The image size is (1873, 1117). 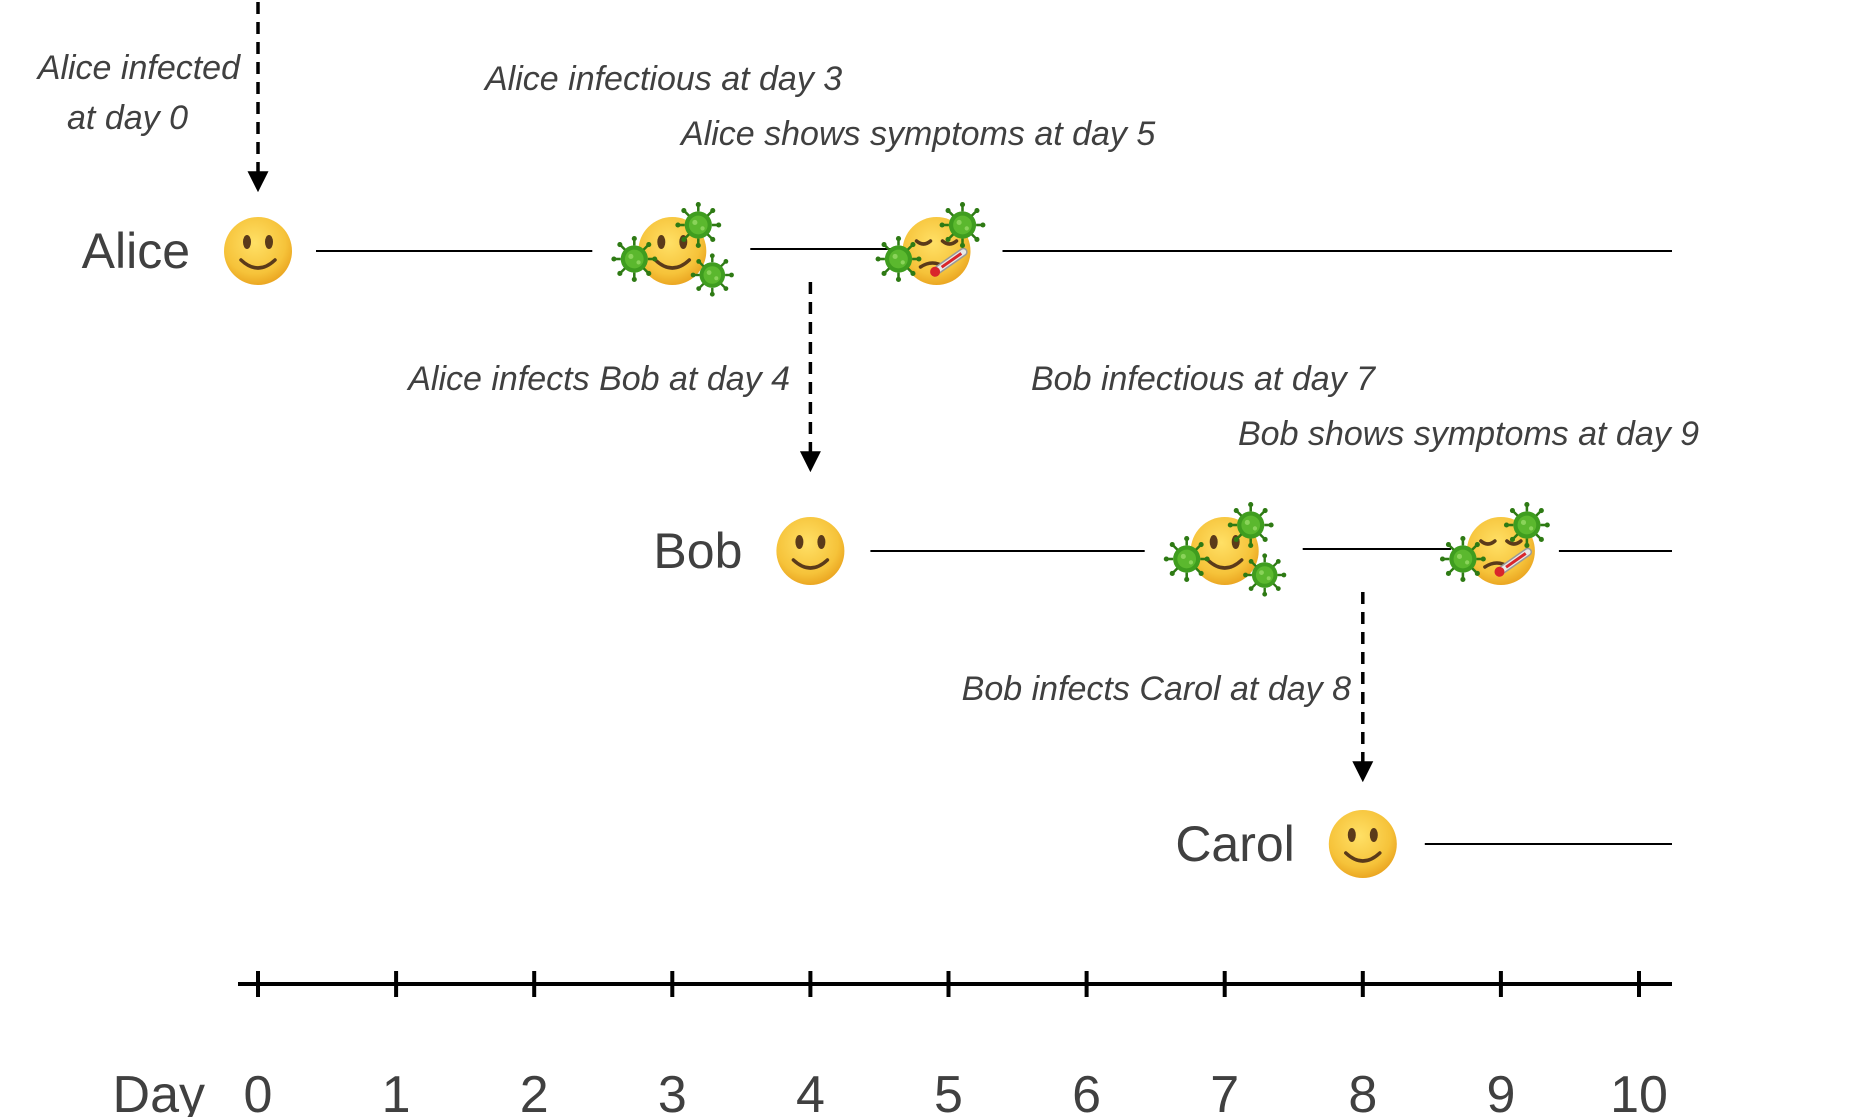 What do you see at coordinates (662, 79) in the screenshot?
I see `alice-infectious-note: Alice infectious at day 3` at bounding box center [662, 79].